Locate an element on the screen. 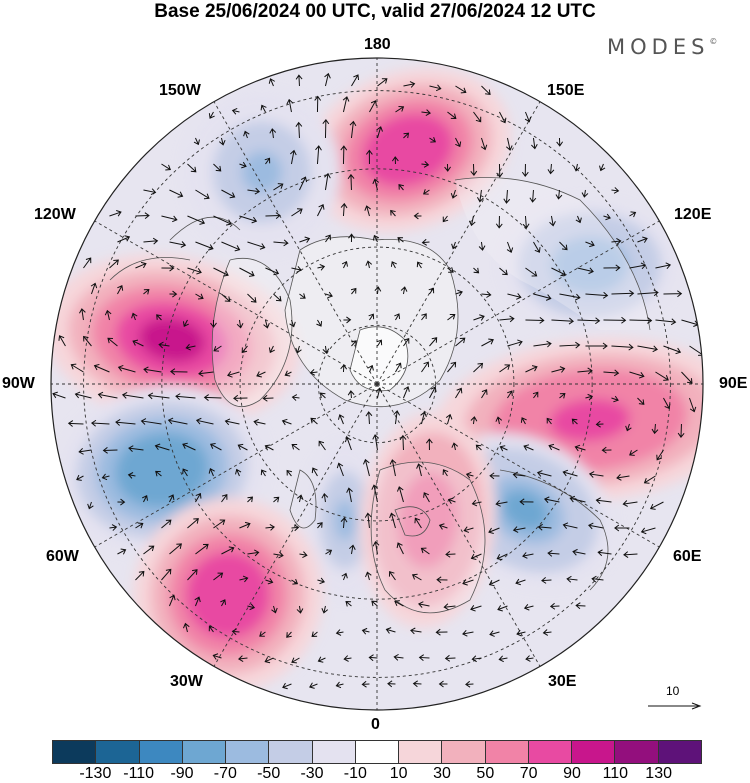  meridian-label-150w: 150W is located at coordinates (180, 90).